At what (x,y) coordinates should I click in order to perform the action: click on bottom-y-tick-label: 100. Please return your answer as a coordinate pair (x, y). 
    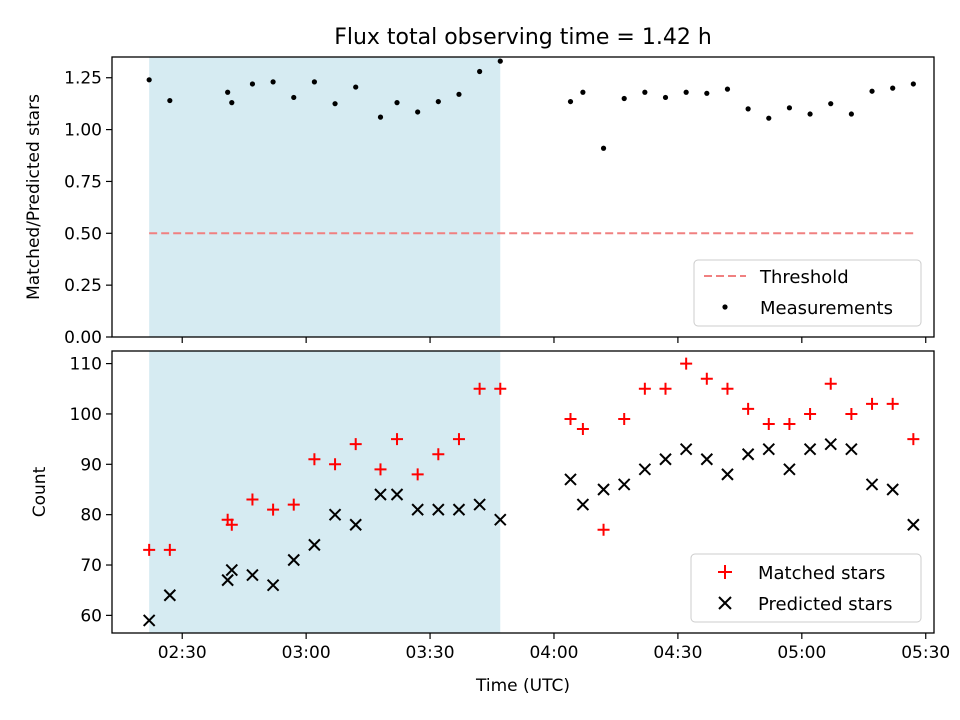
    Looking at the image, I should click on (86, 415).